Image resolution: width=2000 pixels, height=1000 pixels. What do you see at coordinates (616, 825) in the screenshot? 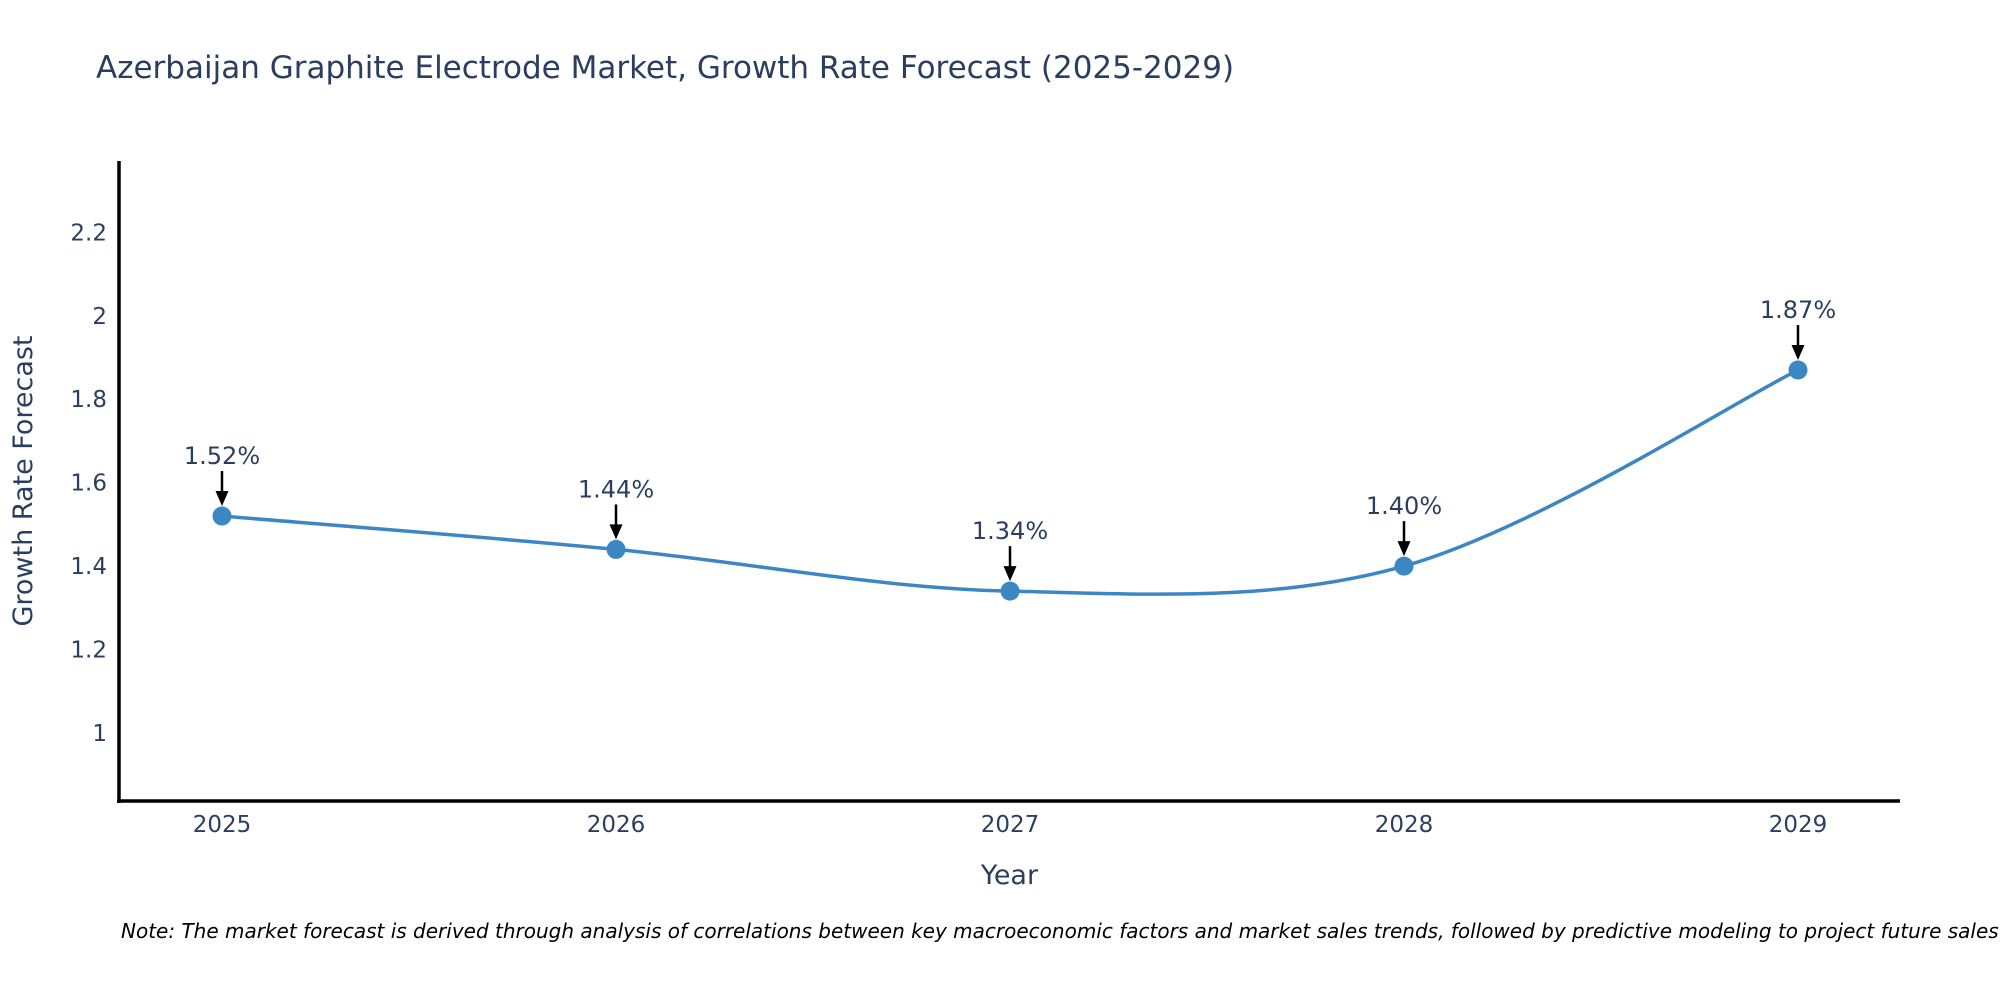
I see `x-tick-label: 2026` at bounding box center [616, 825].